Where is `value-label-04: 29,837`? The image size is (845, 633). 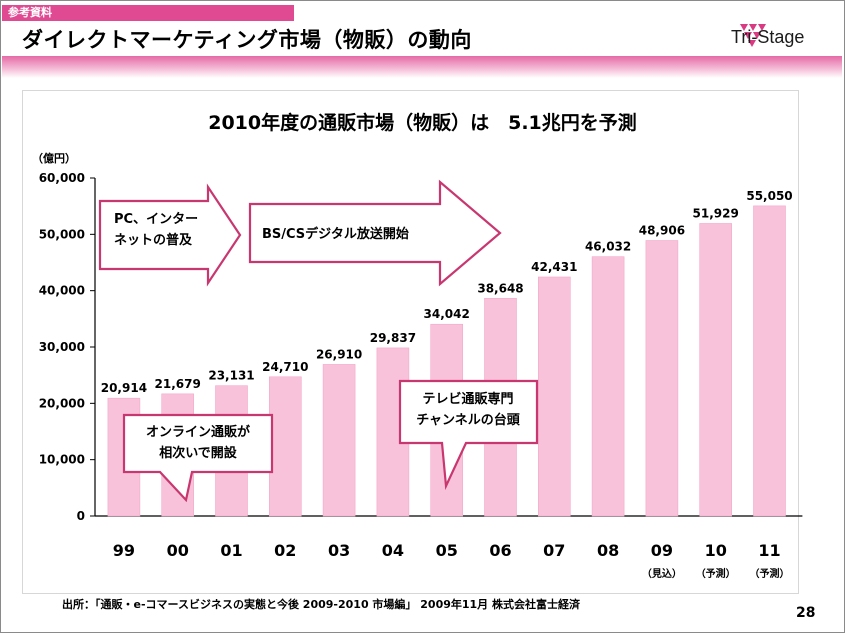
value-label-04: 29,837 is located at coordinates (393, 338).